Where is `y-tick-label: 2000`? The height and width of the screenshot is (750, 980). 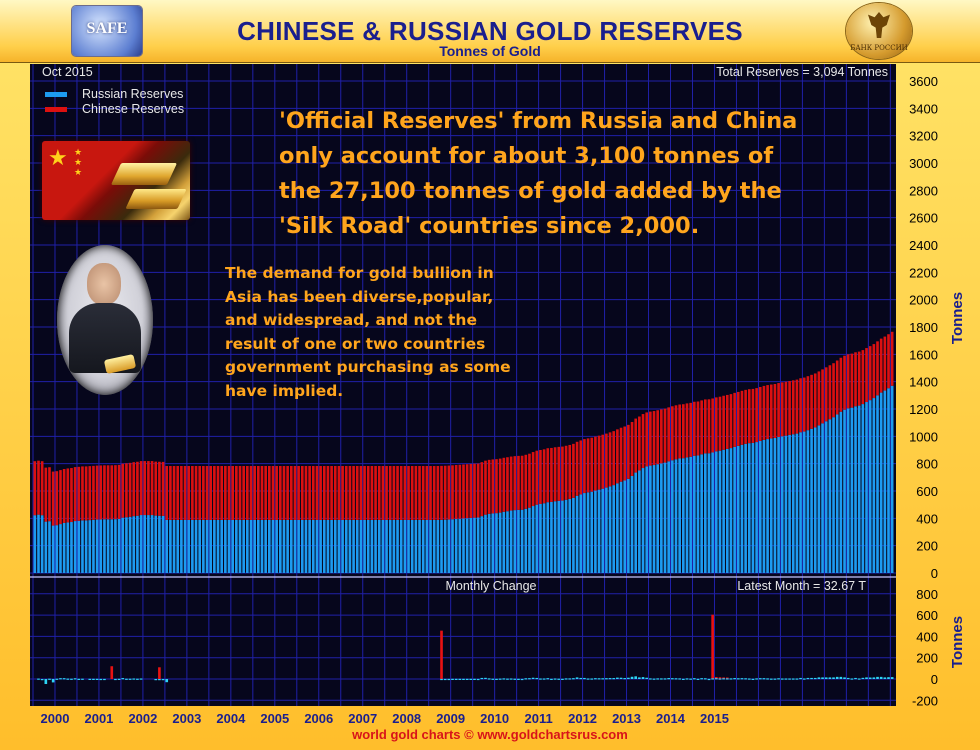 y-tick-label: 2000 is located at coordinates (923, 300).